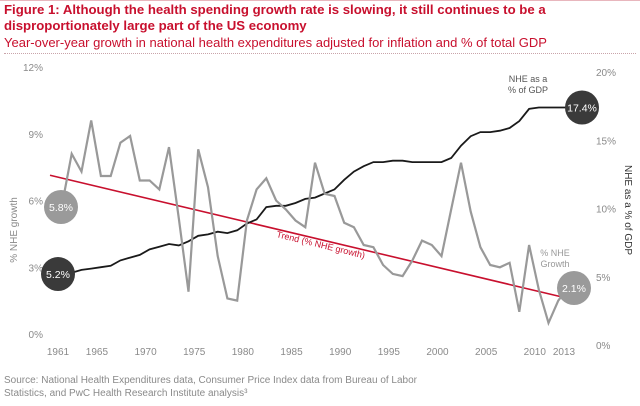 The image size is (640, 406). I want to click on growth-callout-line2: Growth, so click(554, 264).